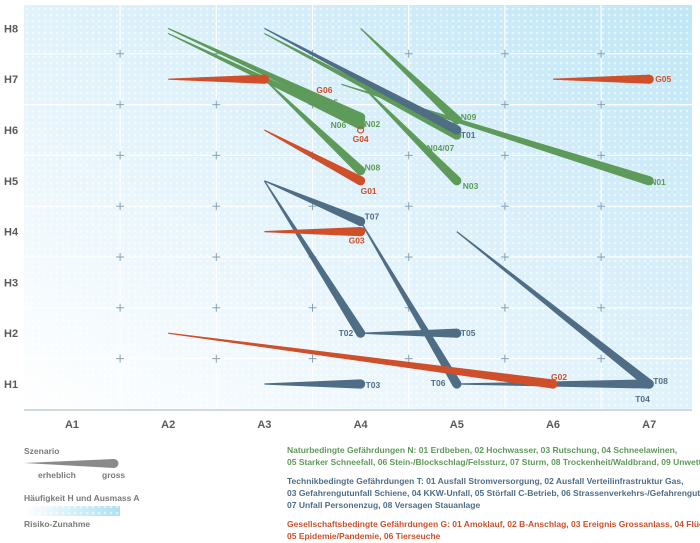 This screenshot has width=700, height=543. I want to click on scenario-G05: G05, so click(612, 79).